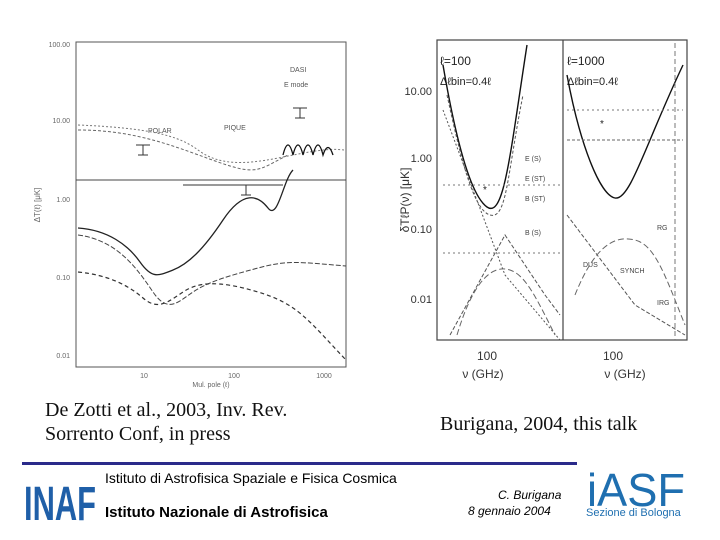  I want to click on footer-rule, so click(299, 463).